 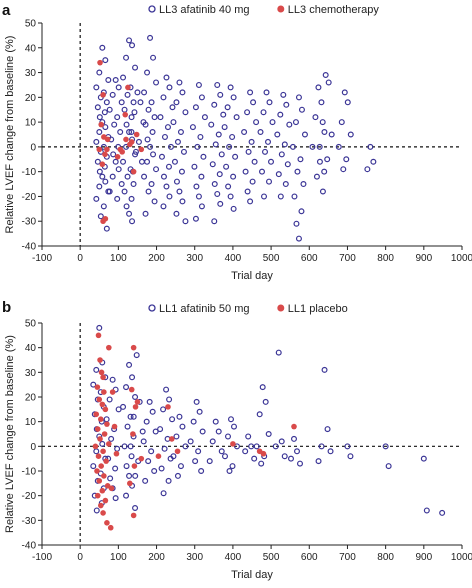 What do you see at coordinates (10, 434) in the screenshot?
I see `y-axis-title: Relative LVEF change from baseline (%)` at bounding box center [10, 434].